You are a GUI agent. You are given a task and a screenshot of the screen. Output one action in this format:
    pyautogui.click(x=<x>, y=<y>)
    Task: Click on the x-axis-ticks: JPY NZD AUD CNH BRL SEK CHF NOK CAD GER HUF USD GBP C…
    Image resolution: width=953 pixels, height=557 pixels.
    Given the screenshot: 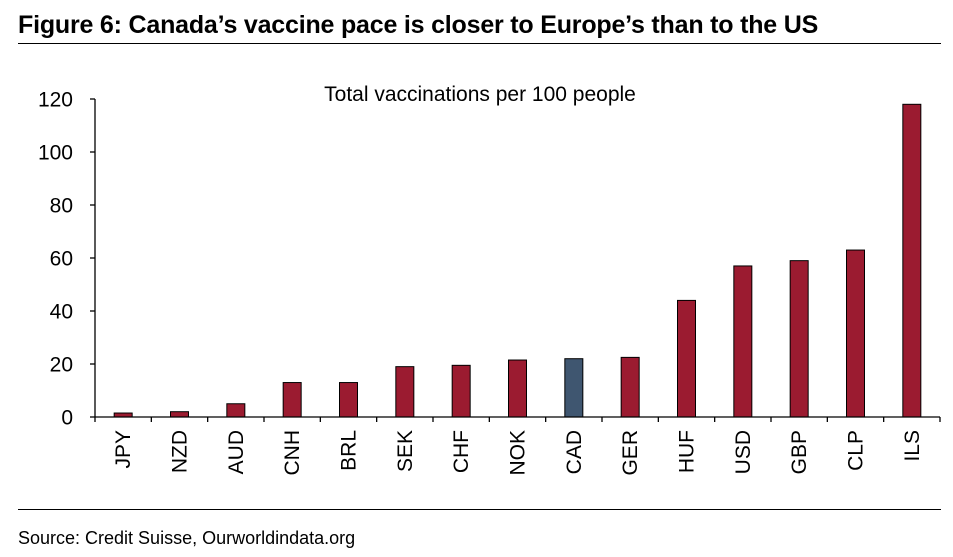 What is the action you would take?
    pyautogui.click(x=517, y=446)
    